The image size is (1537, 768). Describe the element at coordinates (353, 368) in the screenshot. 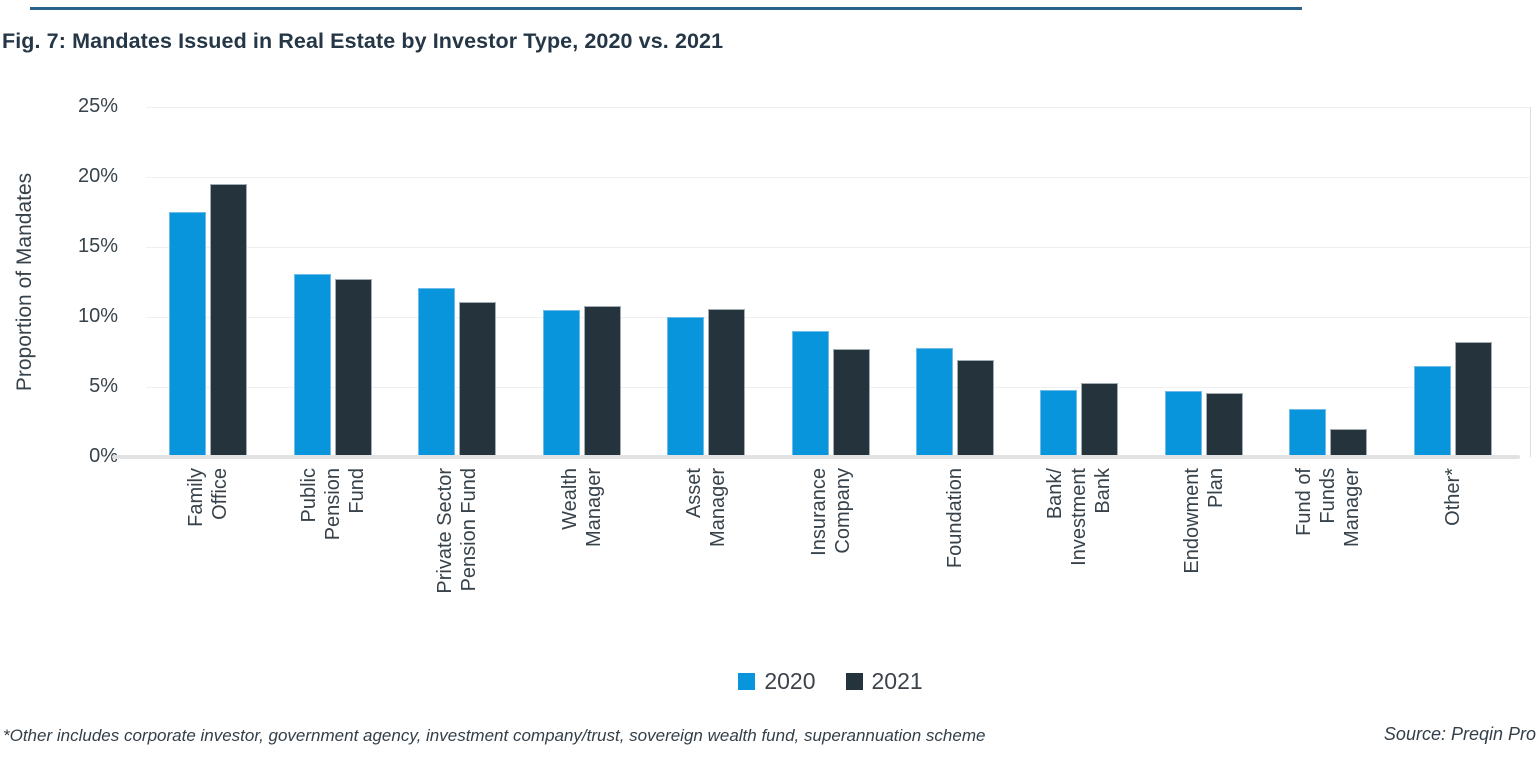

I see `bar-2021-public-pension-fund` at that location.